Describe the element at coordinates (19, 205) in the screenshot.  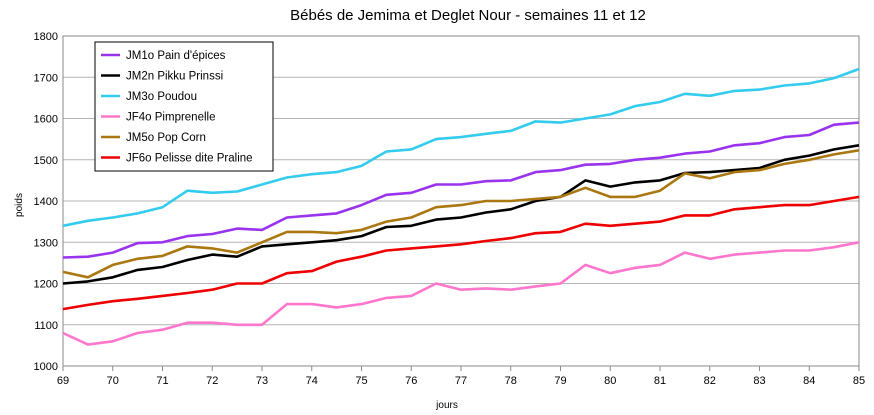
I see `y-axis-label: poids` at that location.